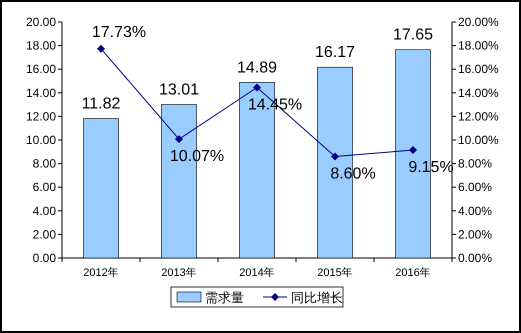 The width and height of the screenshot is (521, 333). Describe the element at coordinates (479, 22) in the screenshot. I see `y2-tick-label: 20.00%` at that location.